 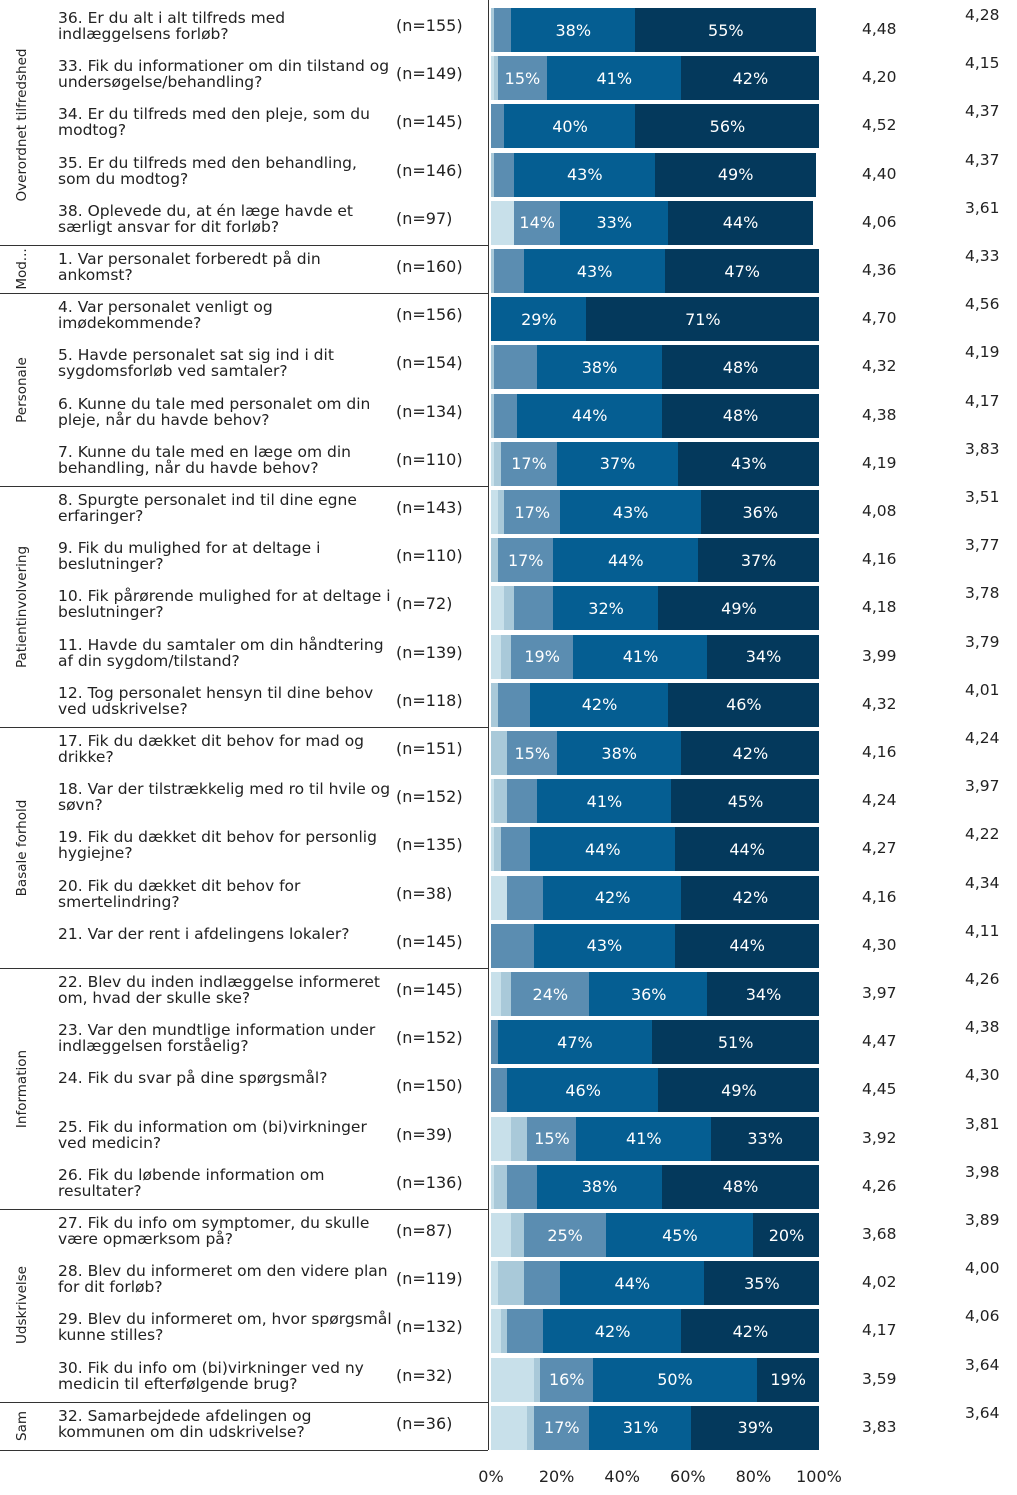 I want to click on x-tick-label: 0%, so click(x=491, y=1476).